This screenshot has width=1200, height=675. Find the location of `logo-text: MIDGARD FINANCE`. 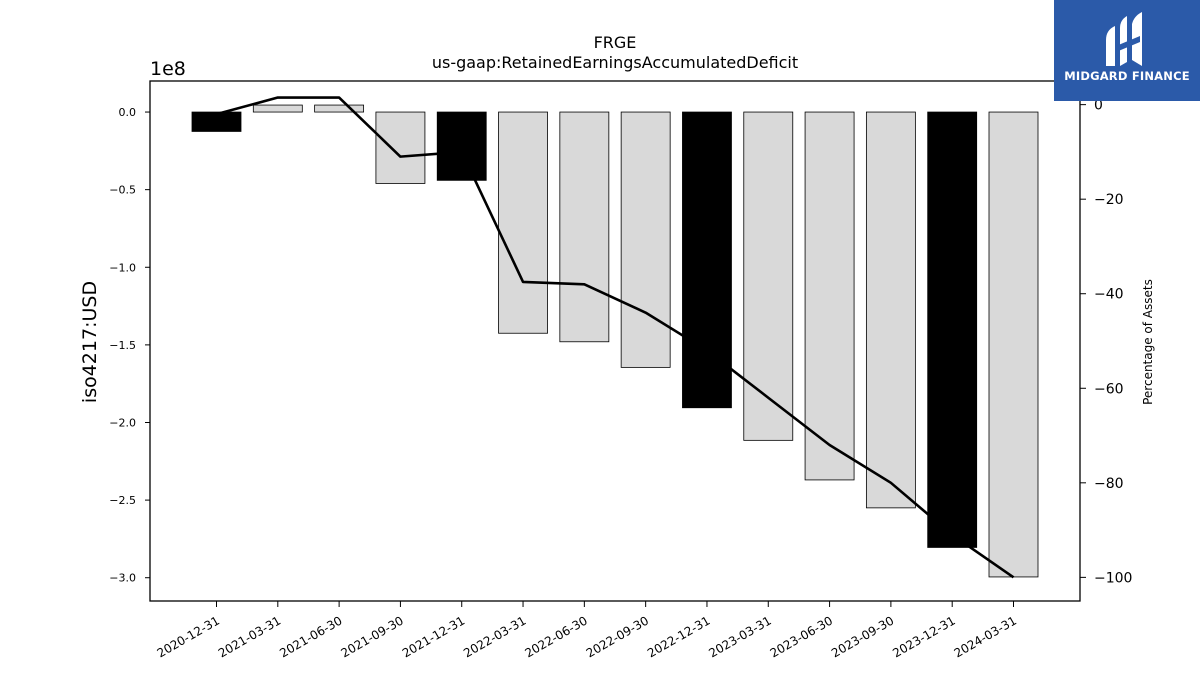

logo-text: MIDGARD FINANCE is located at coordinates (1127, 76).